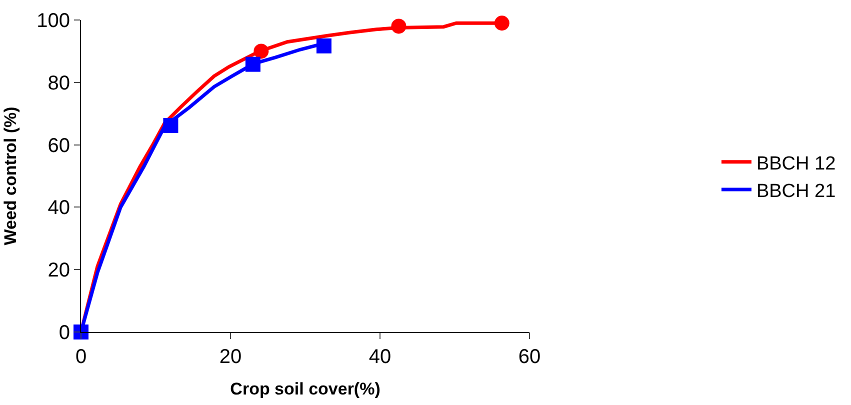 This screenshot has width=851, height=405. I want to click on y-tick-label: 20, so click(59, 271).